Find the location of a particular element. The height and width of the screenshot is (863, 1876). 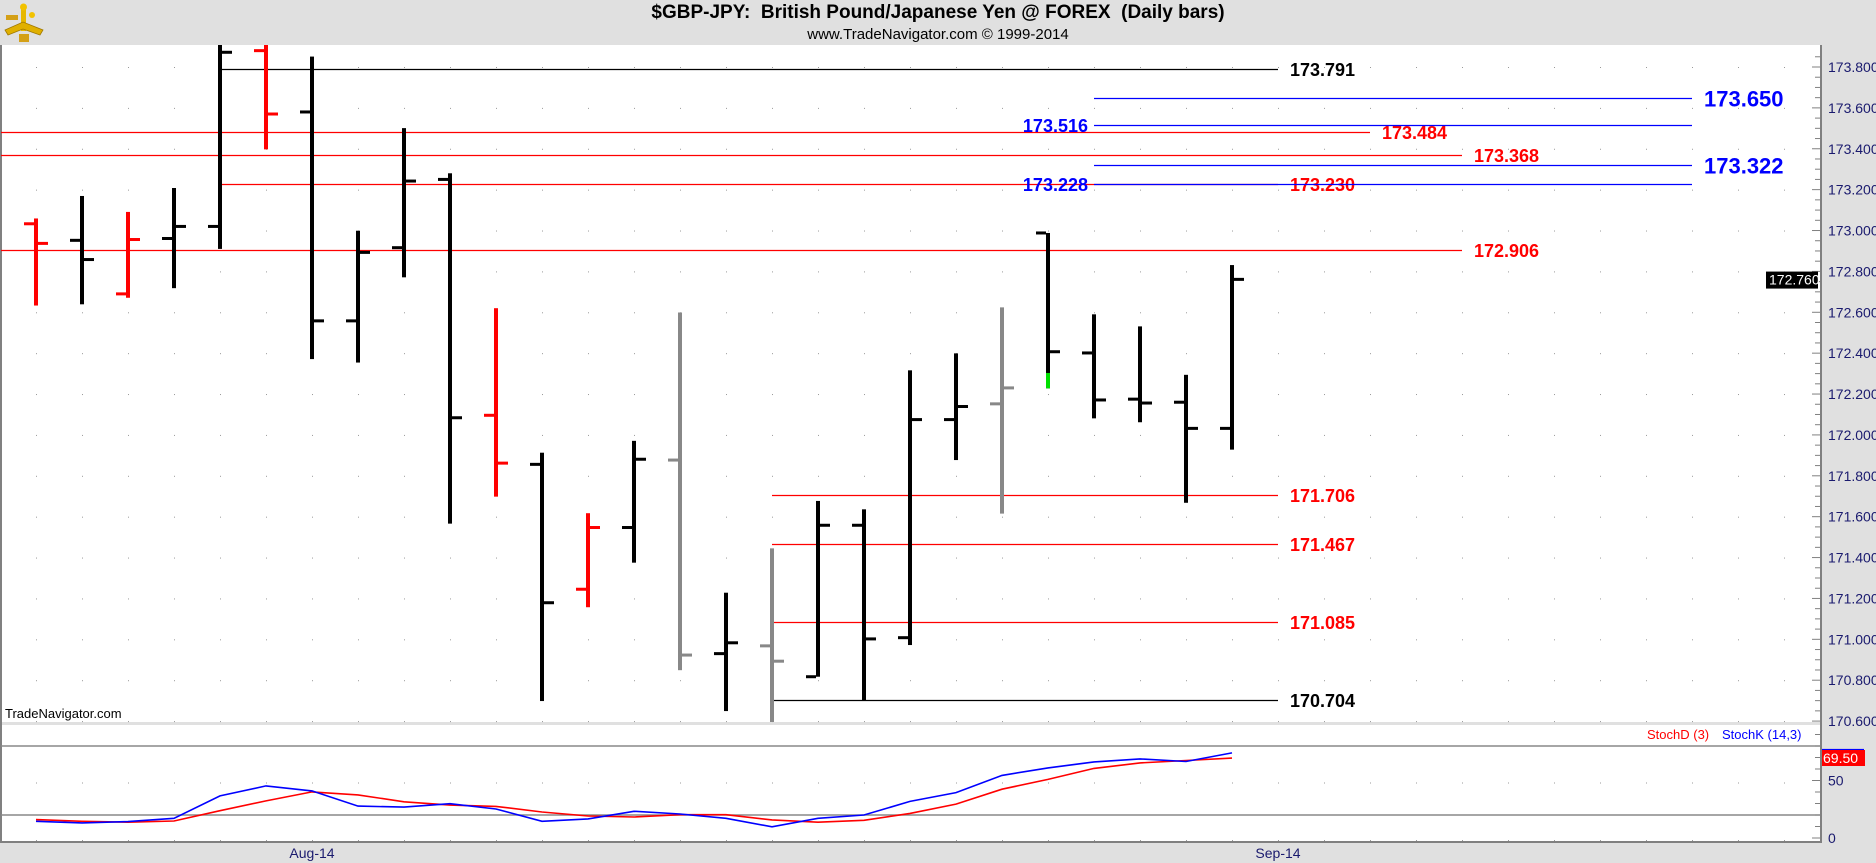

level-label: 171.085 is located at coordinates (1322, 623).